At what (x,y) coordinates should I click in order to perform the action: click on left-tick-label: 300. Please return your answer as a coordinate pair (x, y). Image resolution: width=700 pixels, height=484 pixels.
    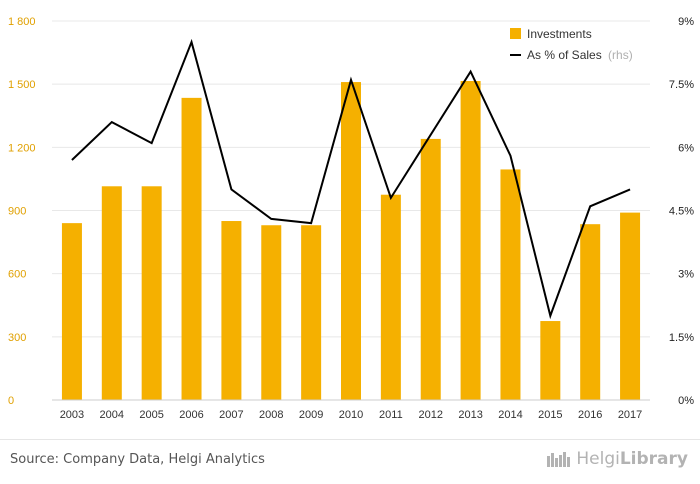
    Looking at the image, I should click on (17, 338).